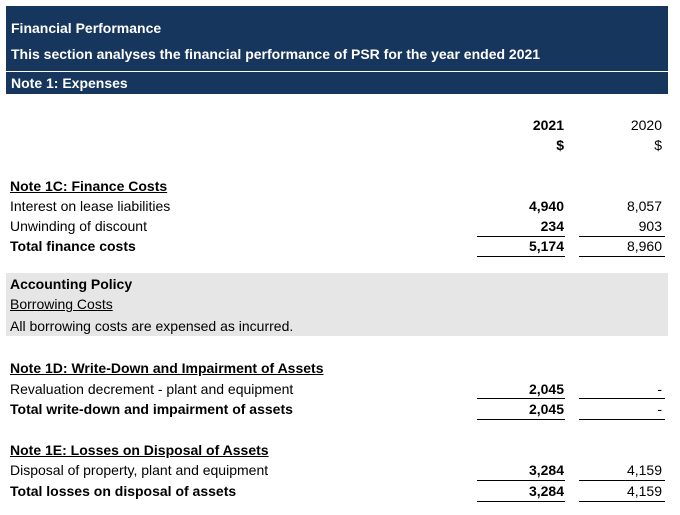 This screenshot has width=680, height=515. Describe the element at coordinates (546, 246) in the screenshot. I see `total-value-2021: 5,174` at that location.